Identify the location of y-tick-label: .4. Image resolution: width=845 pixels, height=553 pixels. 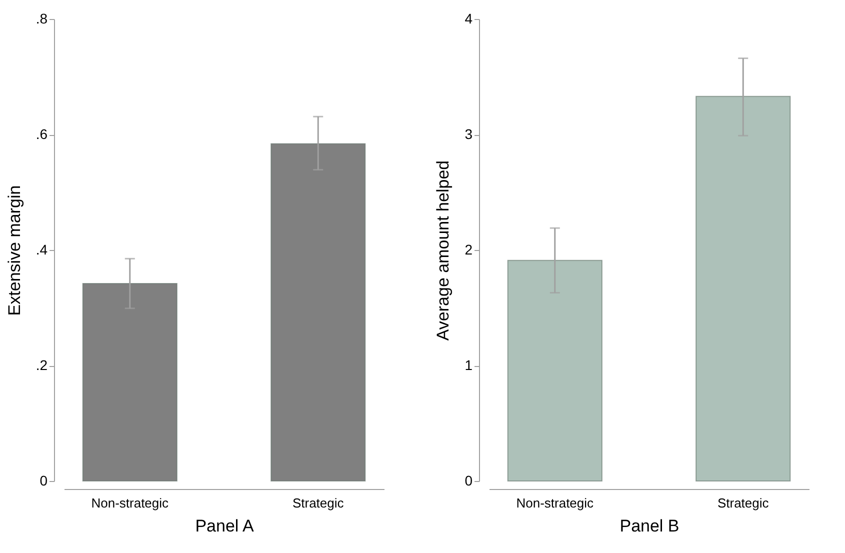
(42, 250).